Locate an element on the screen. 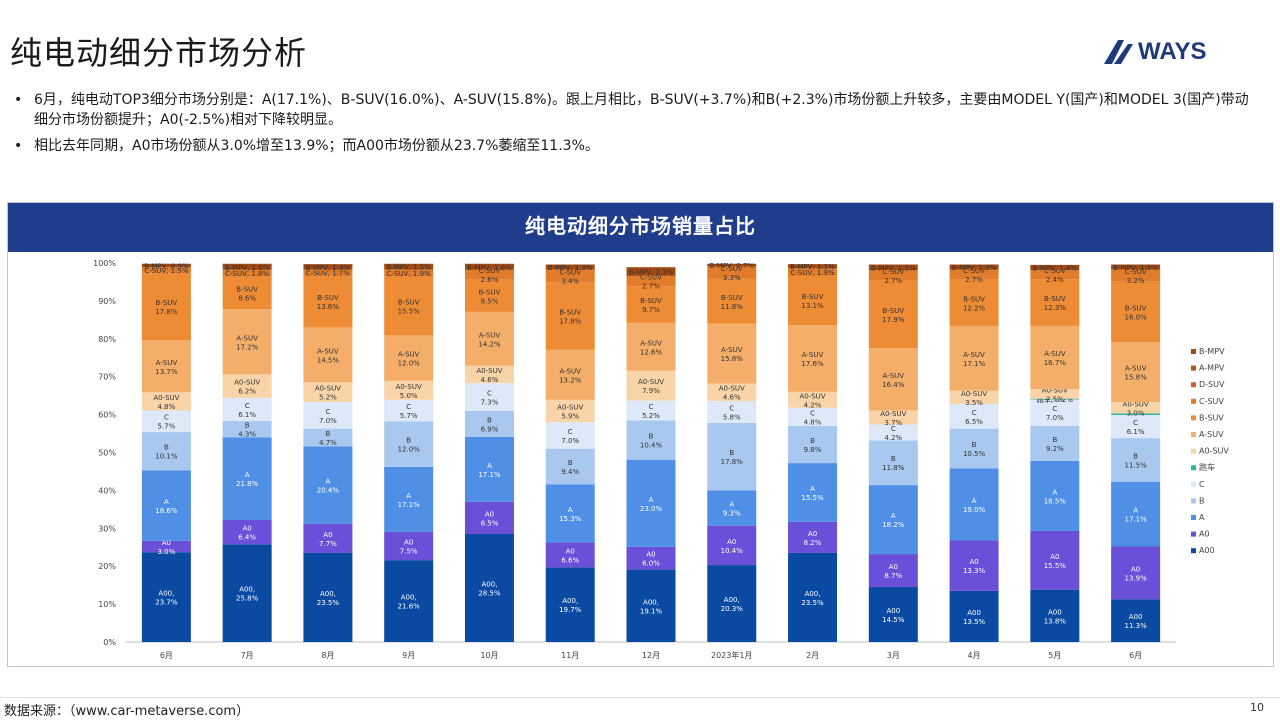 The image size is (1280, 720). bar-value-label: 18.6% is located at coordinates (166, 511).